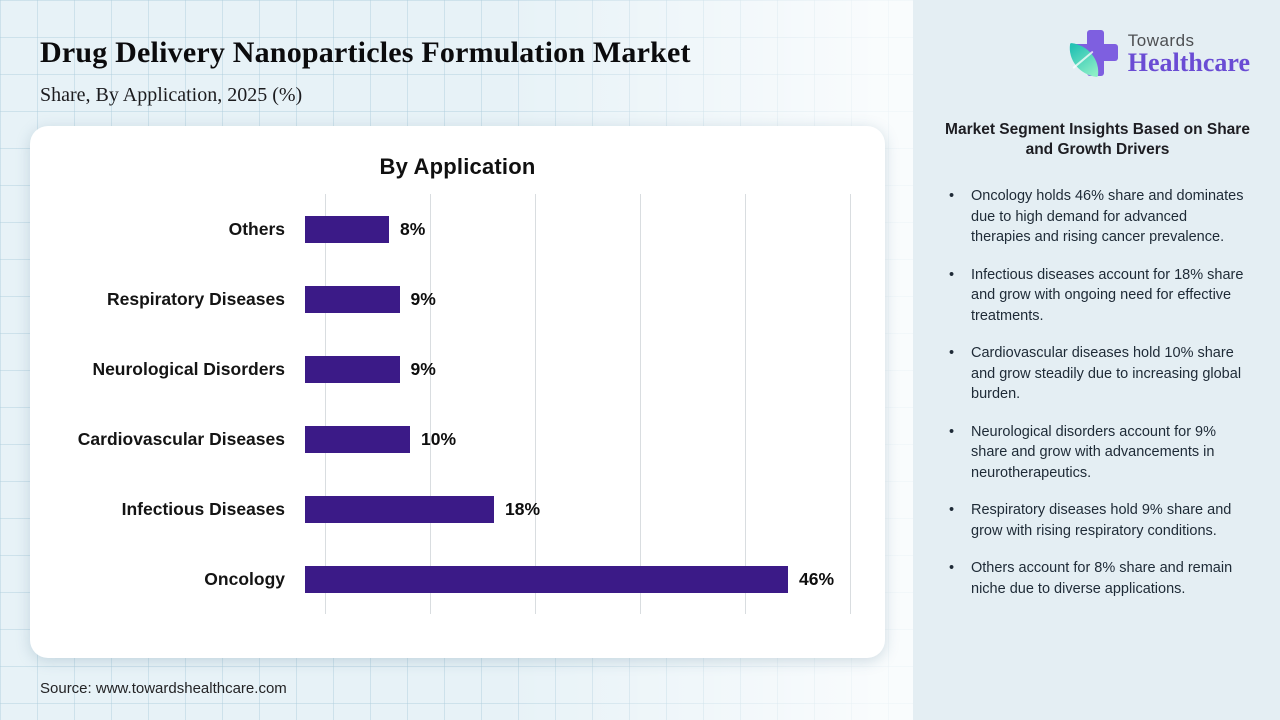  What do you see at coordinates (595, 439) in the screenshot?
I see `bar-zone: 10%` at bounding box center [595, 439].